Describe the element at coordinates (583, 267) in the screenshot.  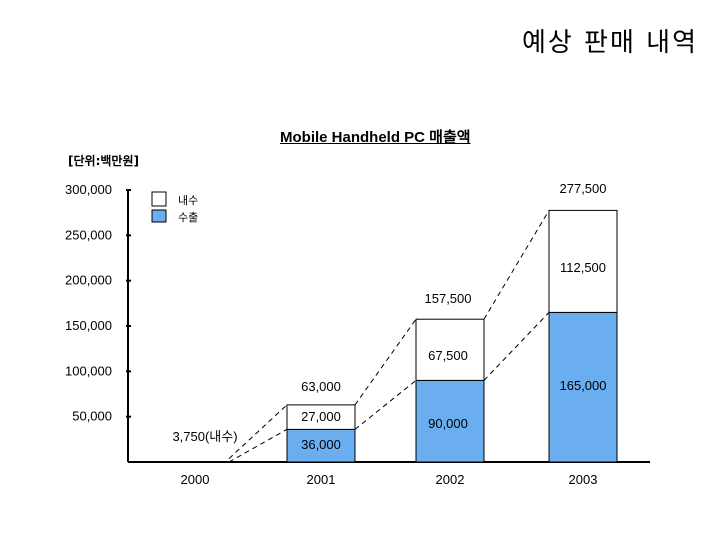
I see `domestic-label-2003: 112,500` at that location.